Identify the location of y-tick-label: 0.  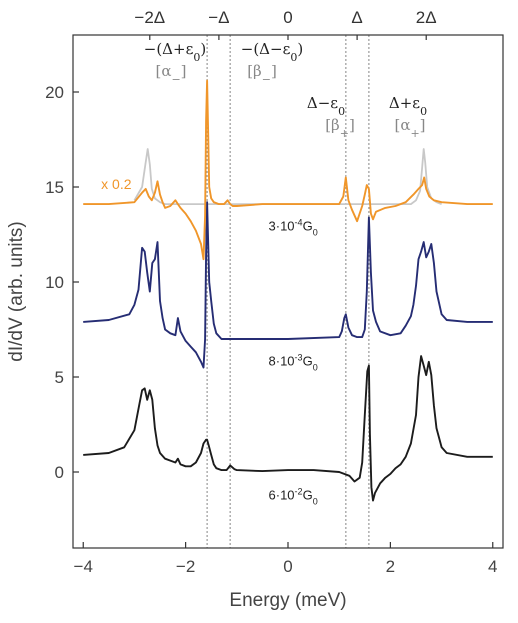
(59, 472).